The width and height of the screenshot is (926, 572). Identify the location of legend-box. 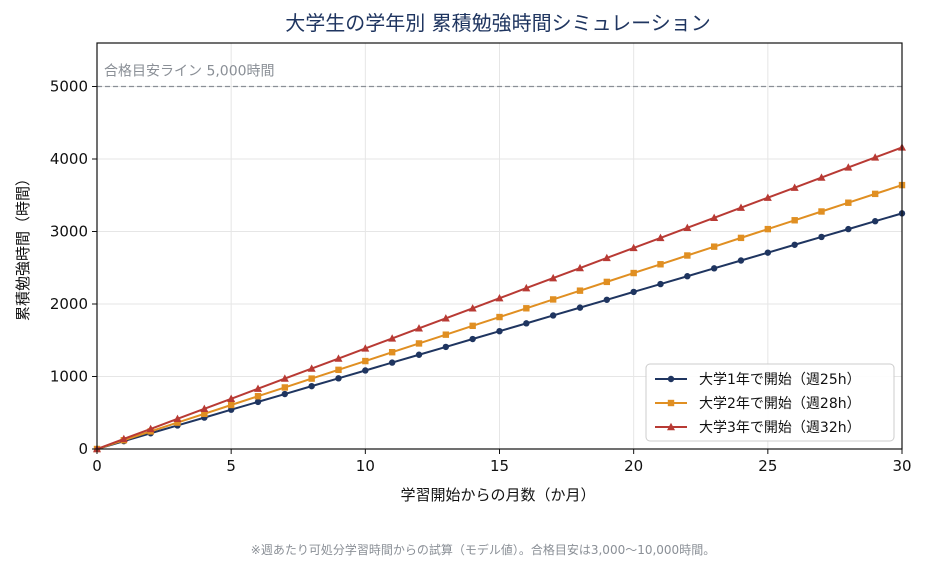
(770, 402).